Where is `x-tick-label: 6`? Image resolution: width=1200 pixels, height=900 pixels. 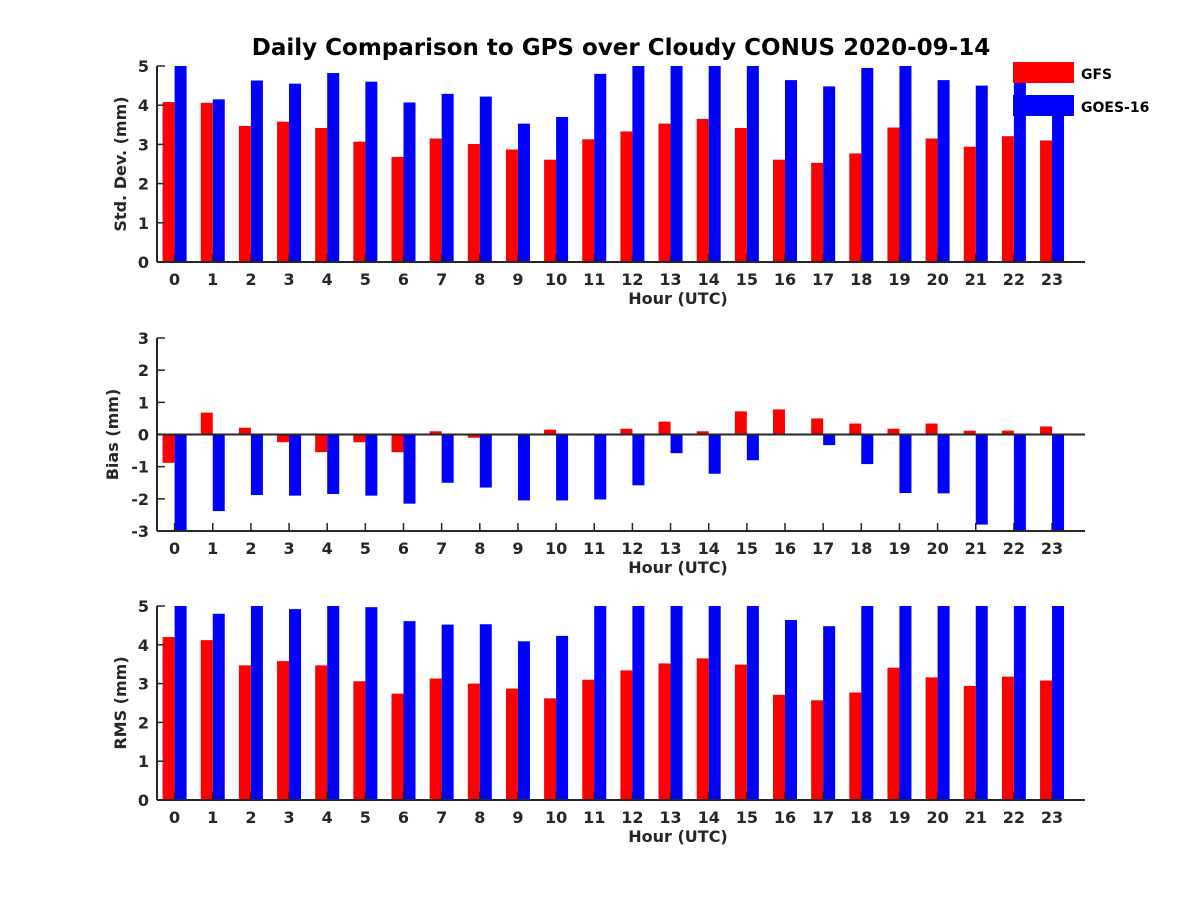 x-tick-label: 6 is located at coordinates (403, 279).